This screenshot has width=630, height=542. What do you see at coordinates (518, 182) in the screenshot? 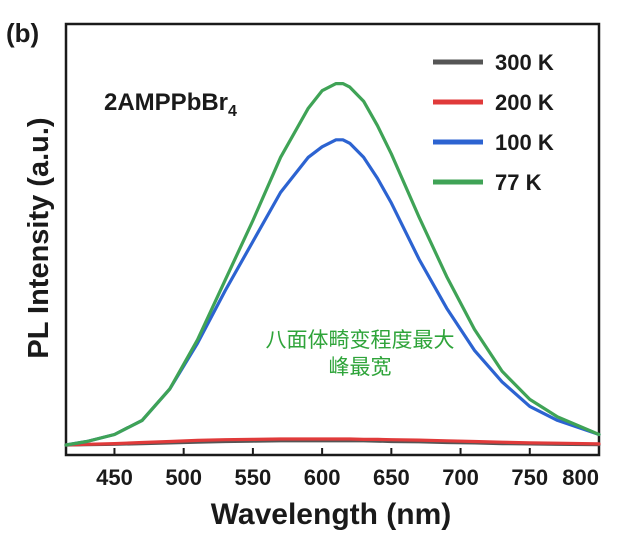
I see `legend-label: 77 K` at bounding box center [518, 182].